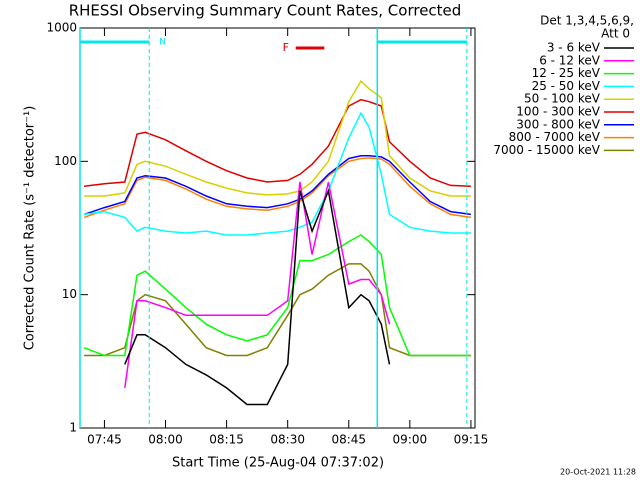  What do you see at coordinates (348, 440) in the screenshot?
I see `x-tick-label: 08:45` at bounding box center [348, 440].